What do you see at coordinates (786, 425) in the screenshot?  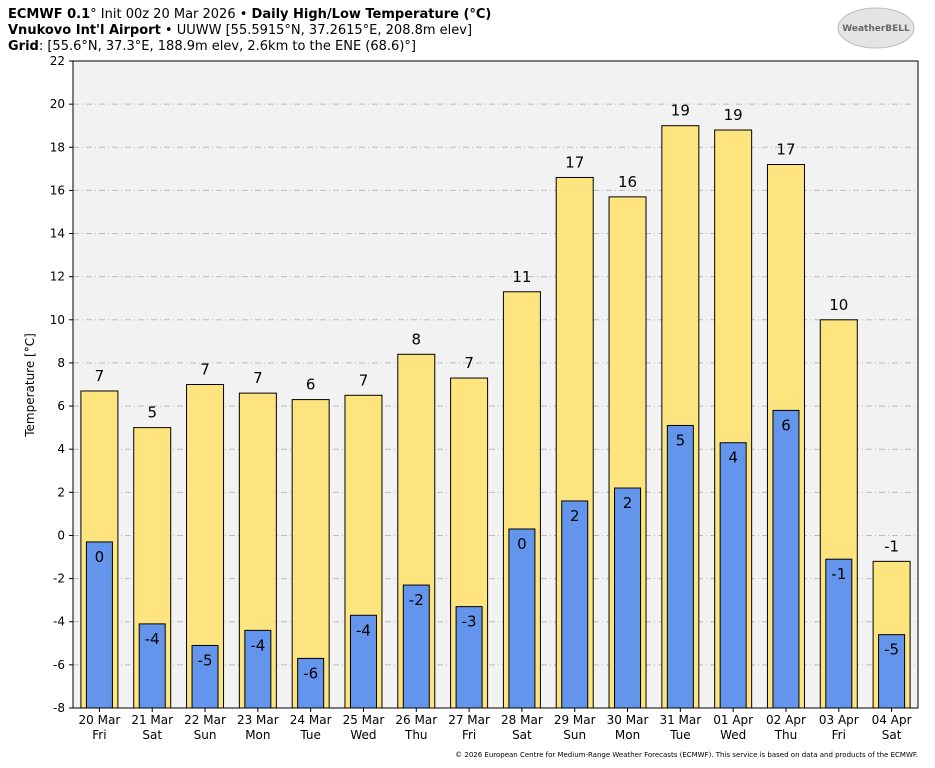 I see `low-label: 6` at bounding box center [786, 425].